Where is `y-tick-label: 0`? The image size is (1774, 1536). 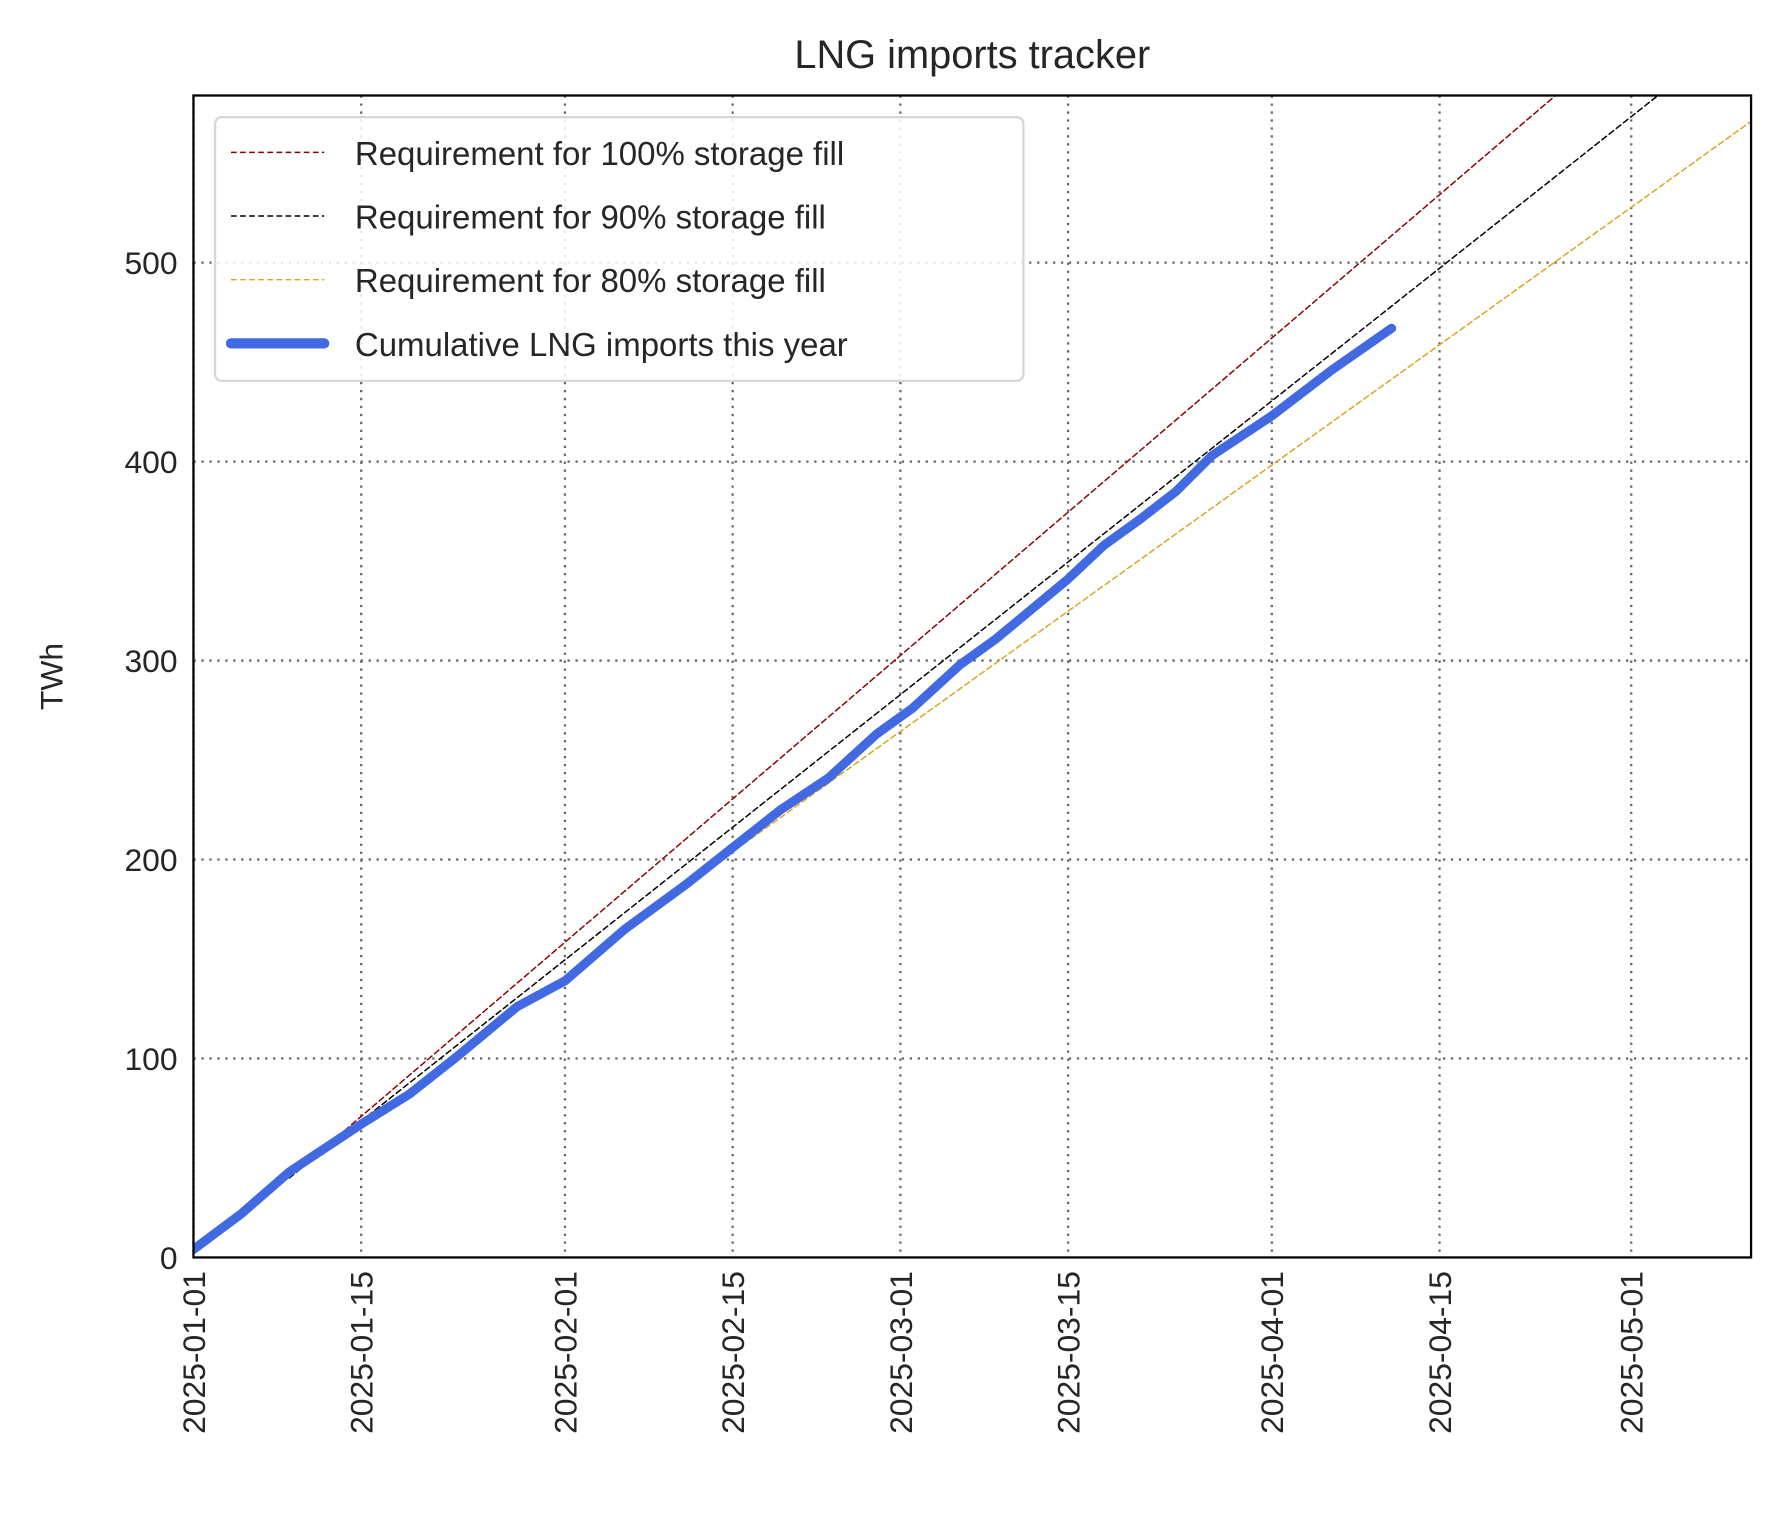
y-tick-label: 0 is located at coordinates (169, 1258).